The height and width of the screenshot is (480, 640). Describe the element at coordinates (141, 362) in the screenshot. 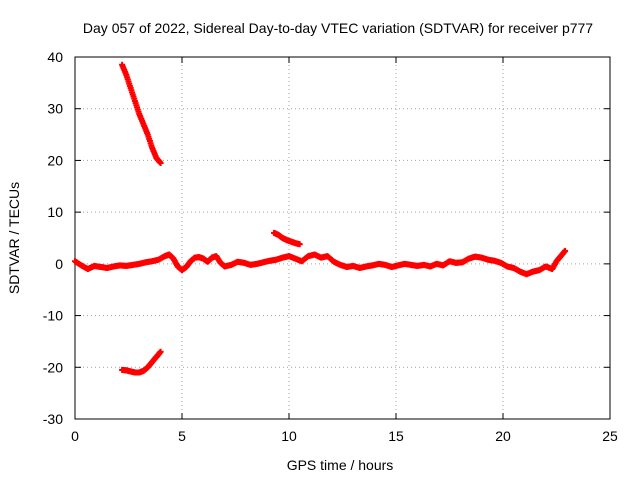

I see `series-lower-arc` at that location.